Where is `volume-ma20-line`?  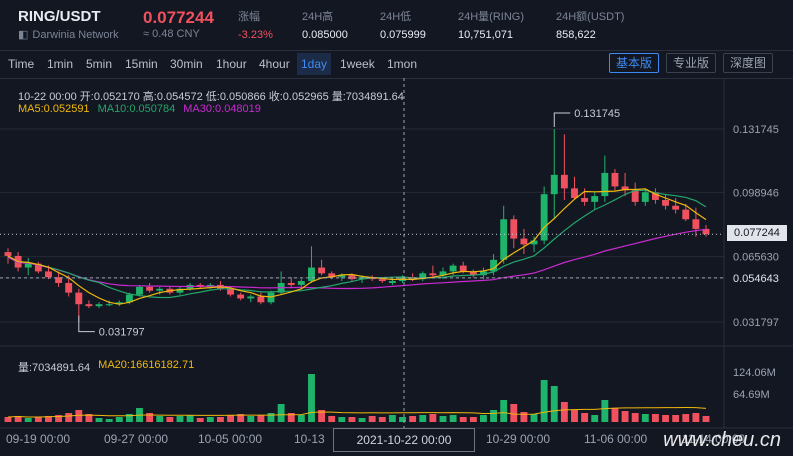
volume-ma20-line is located at coordinates (357, 412).